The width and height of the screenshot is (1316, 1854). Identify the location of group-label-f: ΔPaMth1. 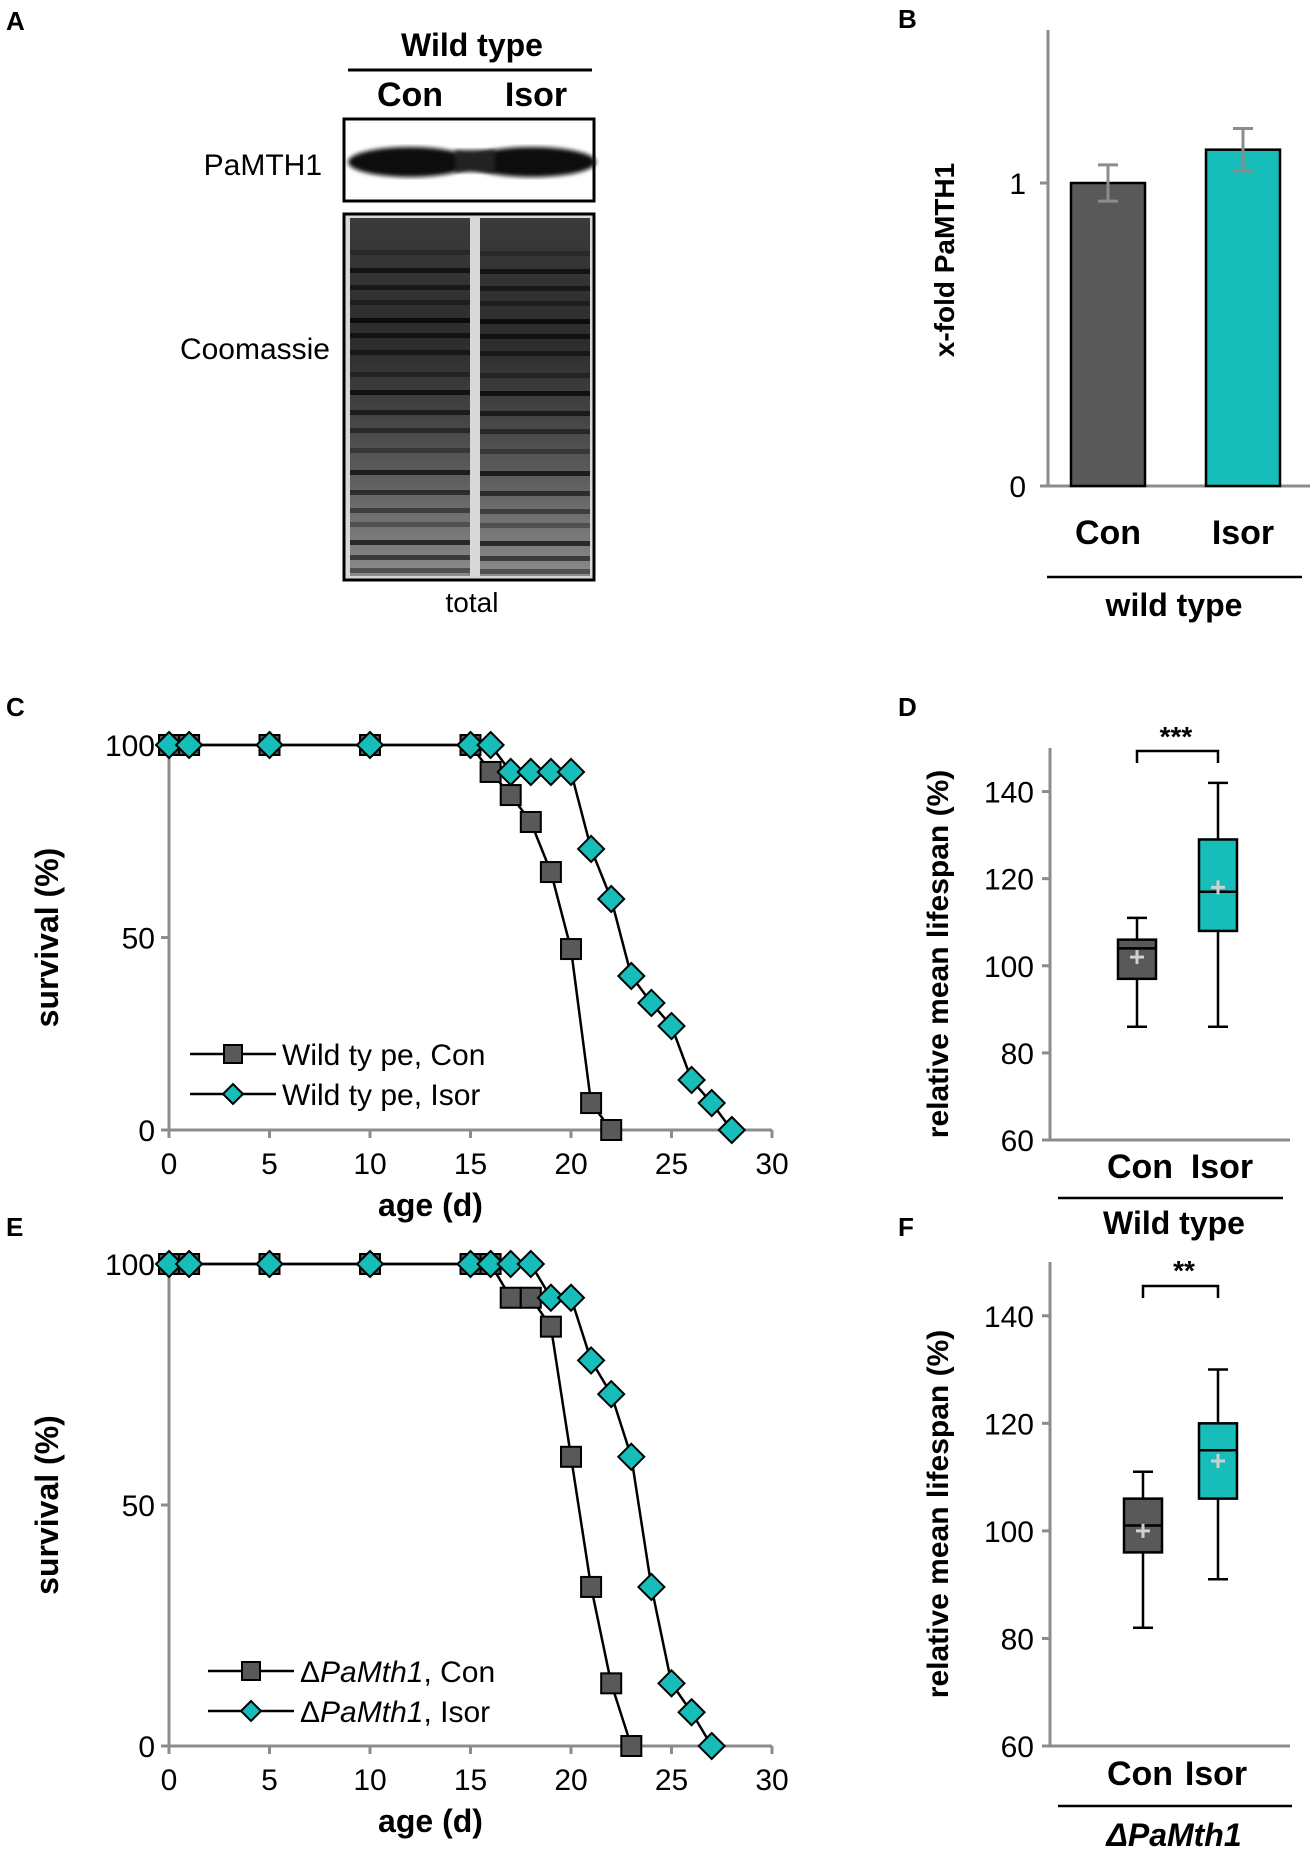
(1173, 1835).